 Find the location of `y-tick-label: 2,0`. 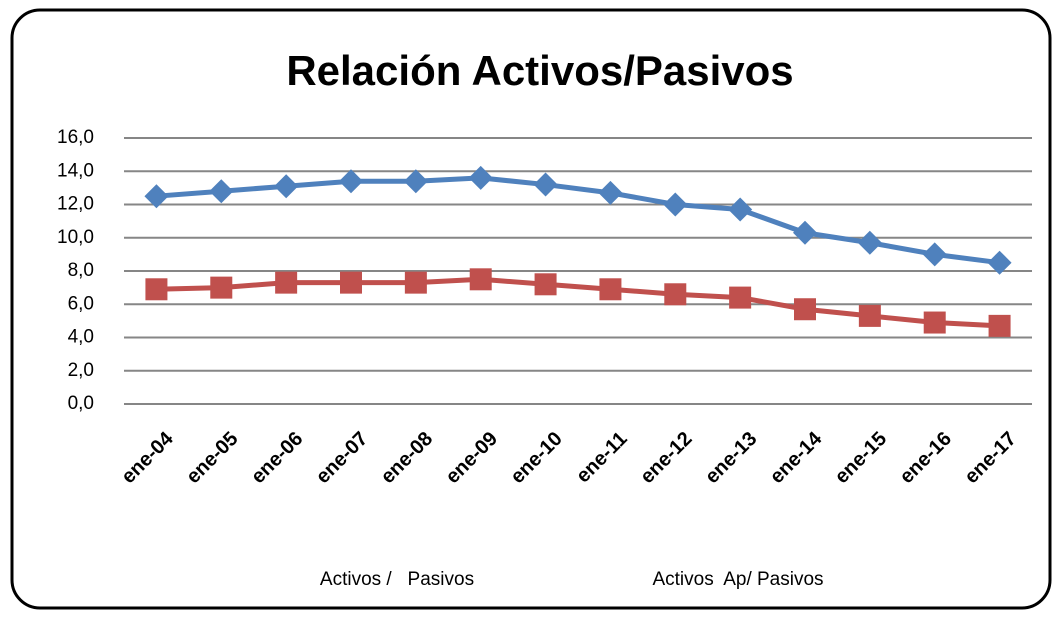

y-tick-label: 2,0 is located at coordinates (81, 370).